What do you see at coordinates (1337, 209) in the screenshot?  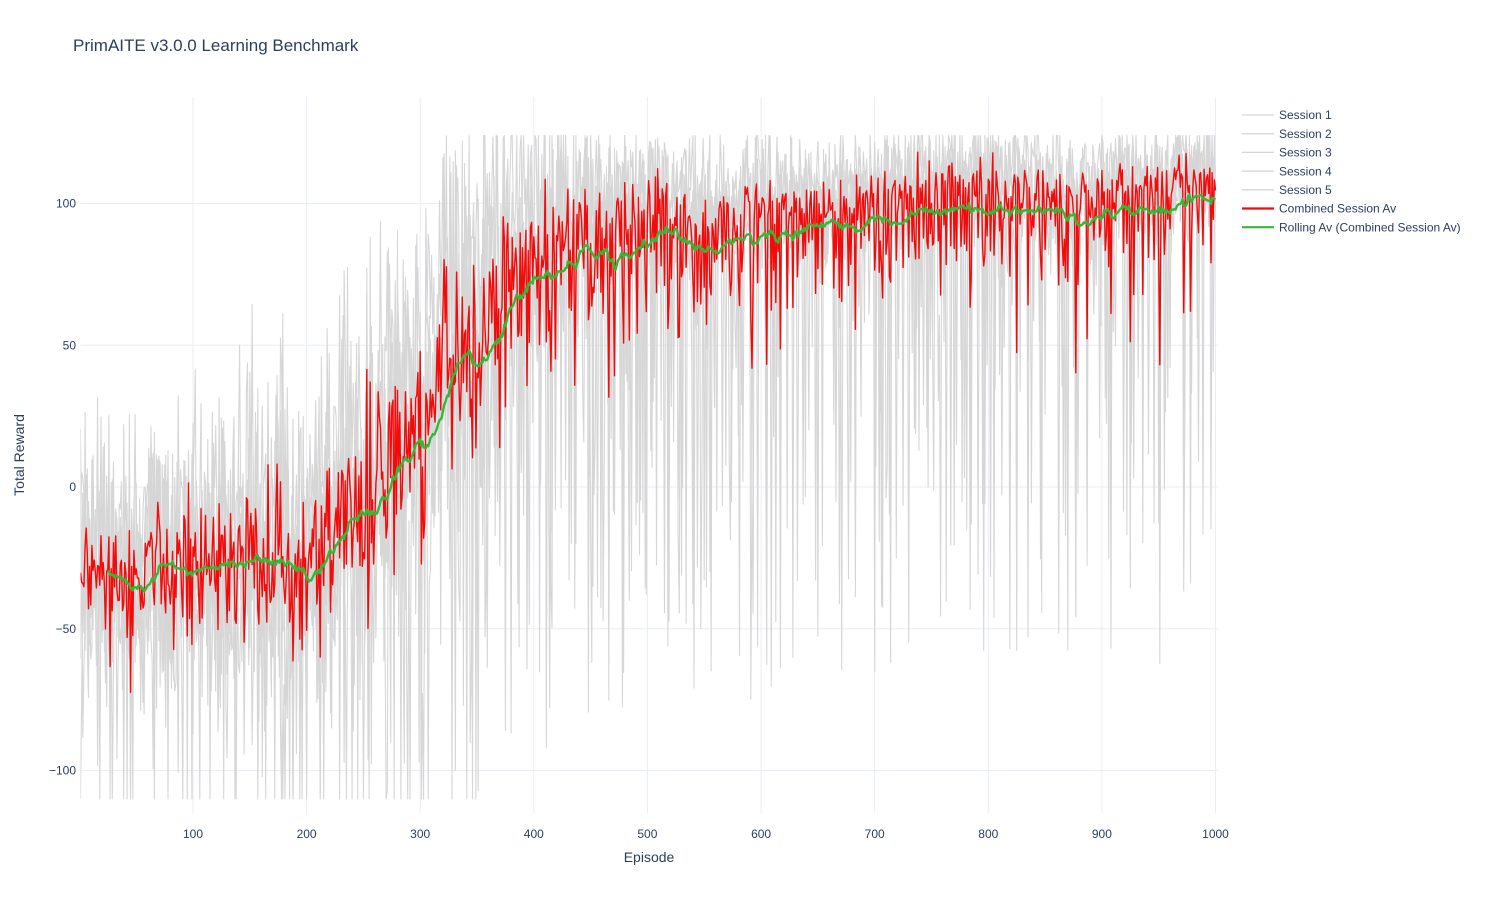 I see `legend-item-label: Combined Session Av` at bounding box center [1337, 209].